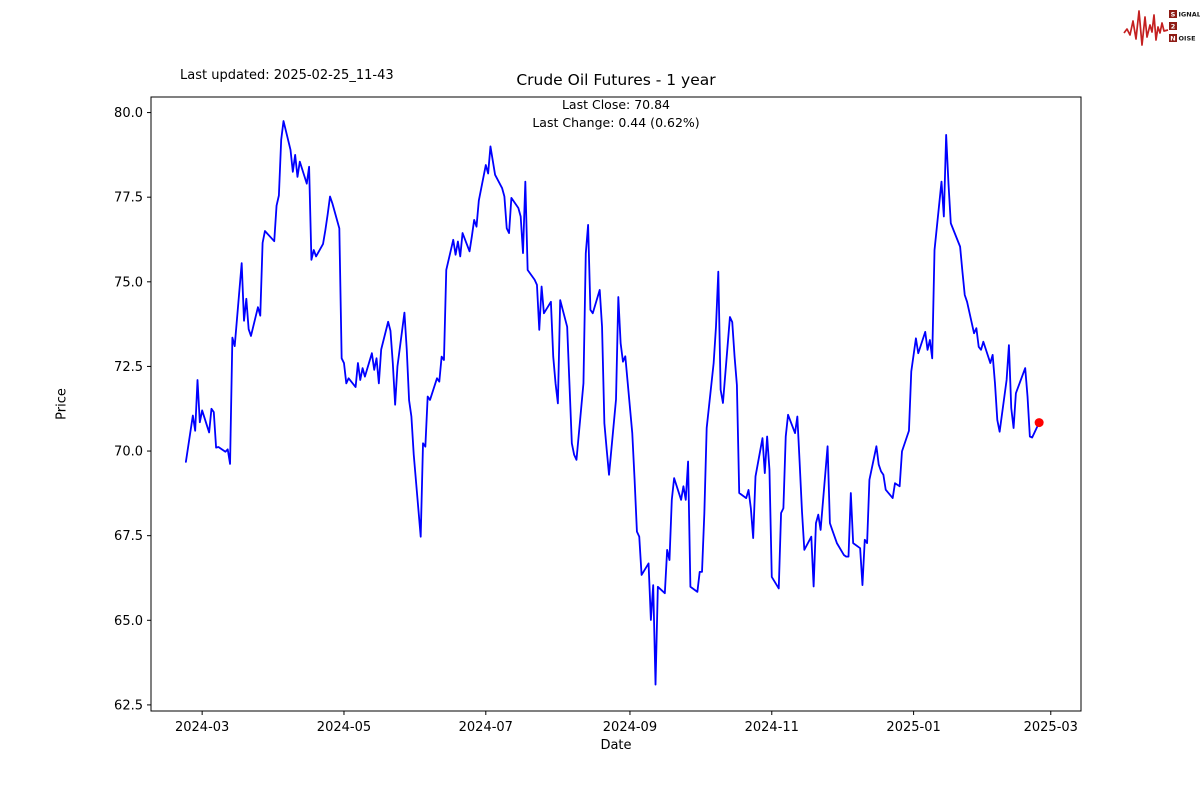  What do you see at coordinates (772, 727) in the screenshot?
I see `x-tick-label: 2024-11` at bounding box center [772, 727].